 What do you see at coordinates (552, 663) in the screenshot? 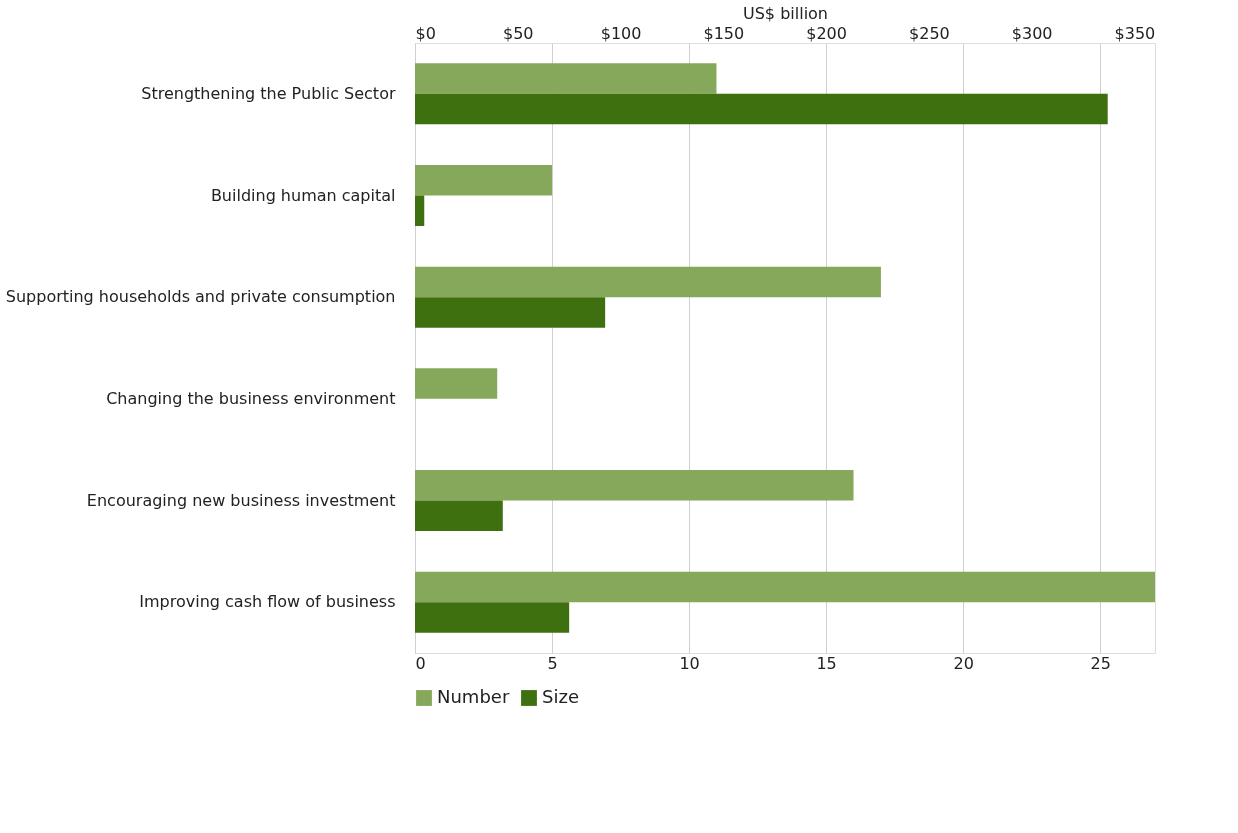
I see `x-tick-label: 5` at bounding box center [552, 663].